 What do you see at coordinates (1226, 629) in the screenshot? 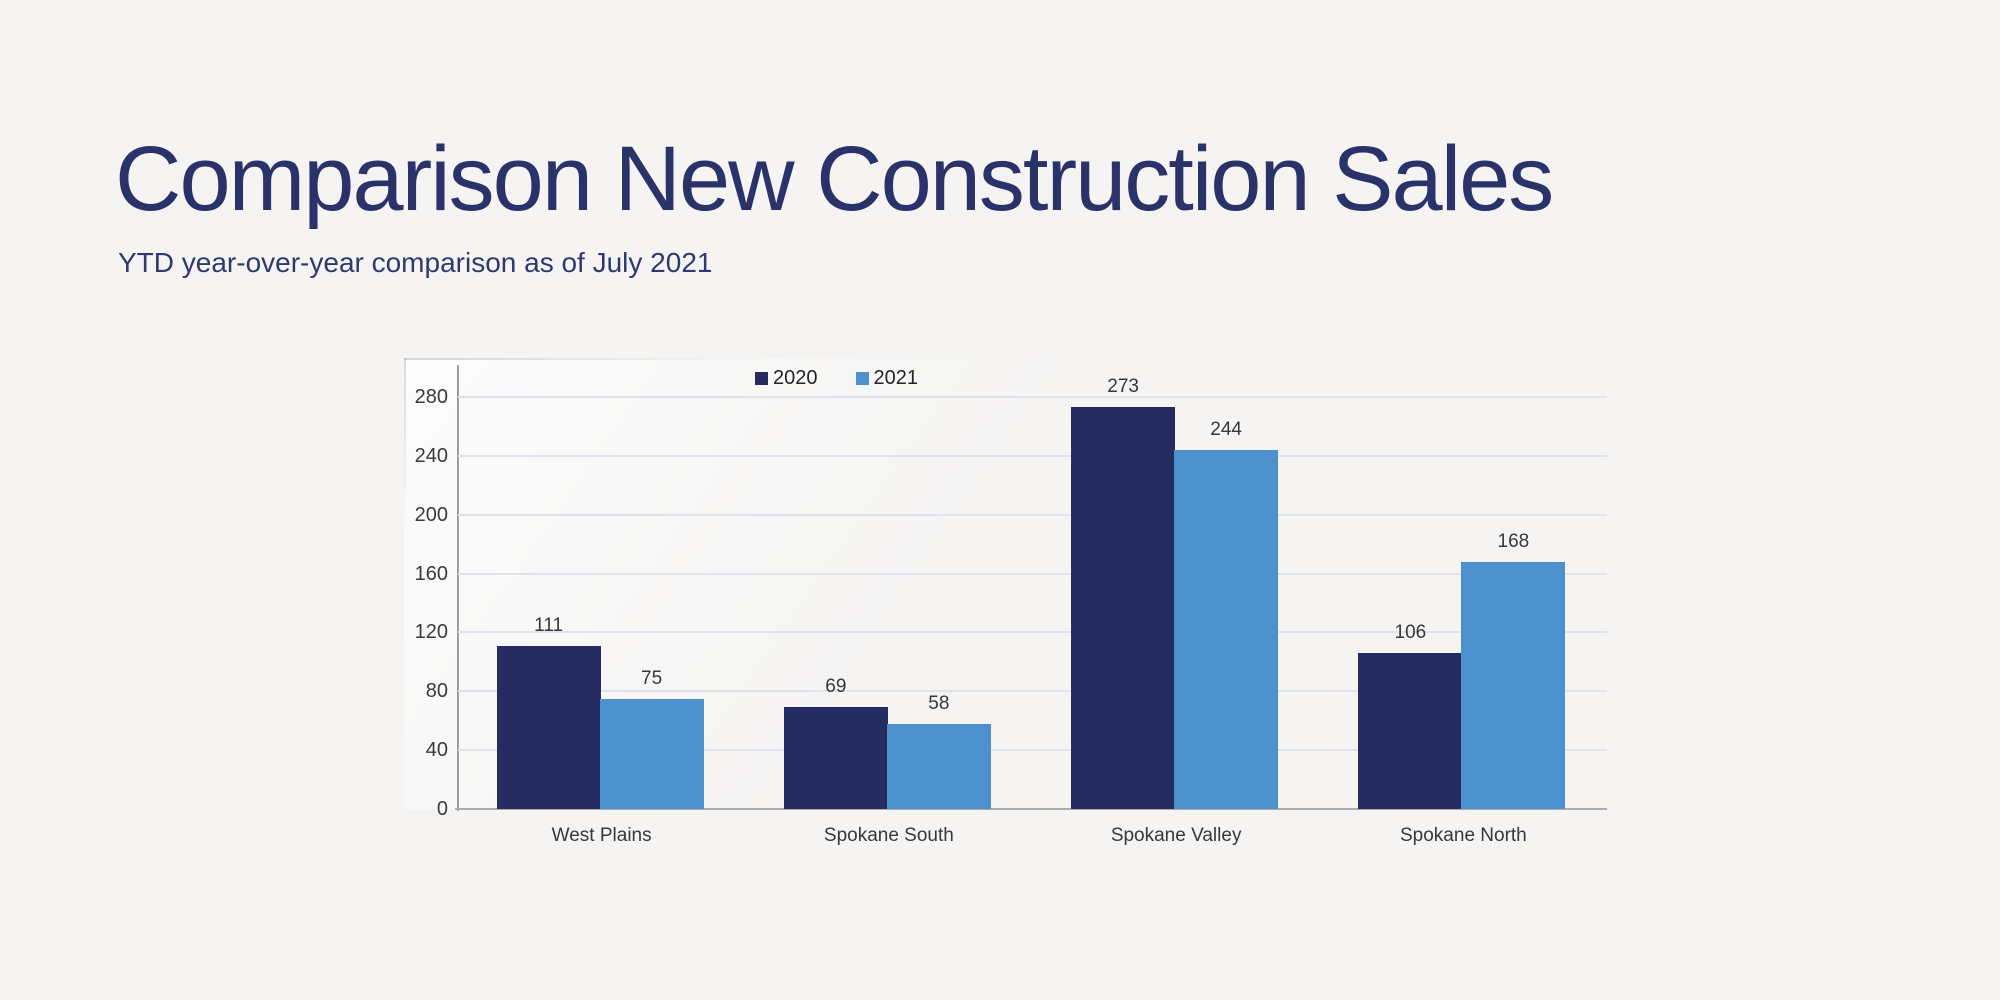
I see `bar-2021-spokane-valley` at bounding box center [1226, 629].